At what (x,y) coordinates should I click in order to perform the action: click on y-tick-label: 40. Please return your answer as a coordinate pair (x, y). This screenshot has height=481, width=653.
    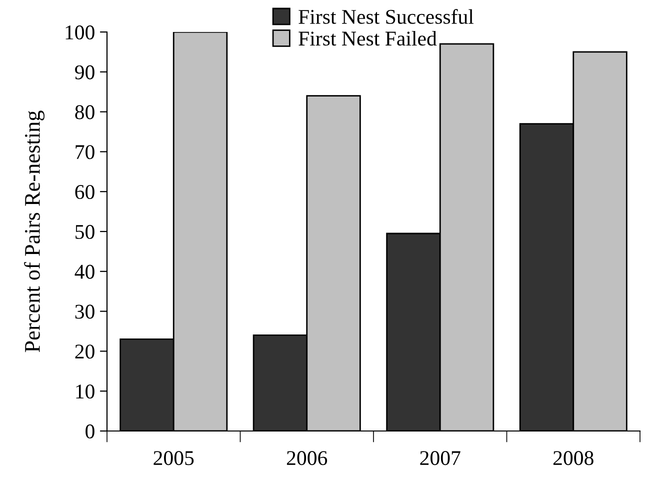
    Looking at the image, I should click on (84, 271).